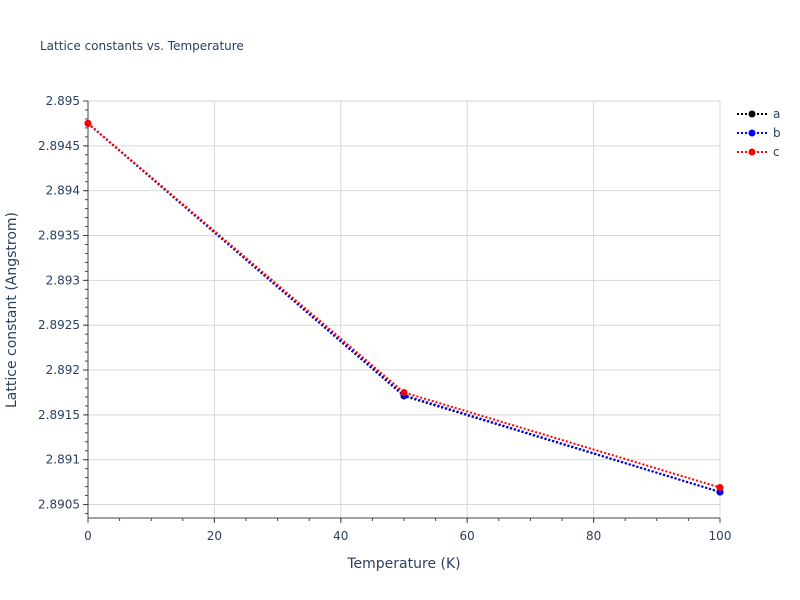 The image size is (800, 600). I want to click on y-tick-label: 2.8915, so click(59, 415).